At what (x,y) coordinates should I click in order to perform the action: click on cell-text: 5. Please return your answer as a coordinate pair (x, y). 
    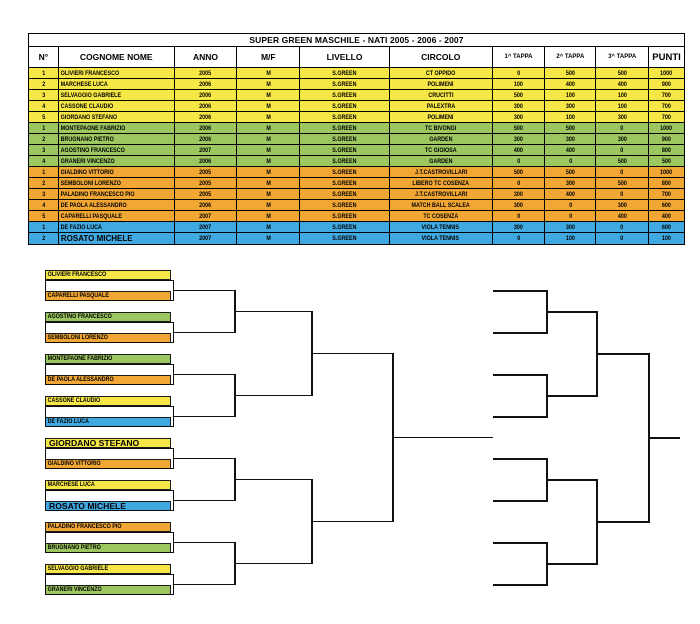
    Looking at the image, I should click on (43, 216).